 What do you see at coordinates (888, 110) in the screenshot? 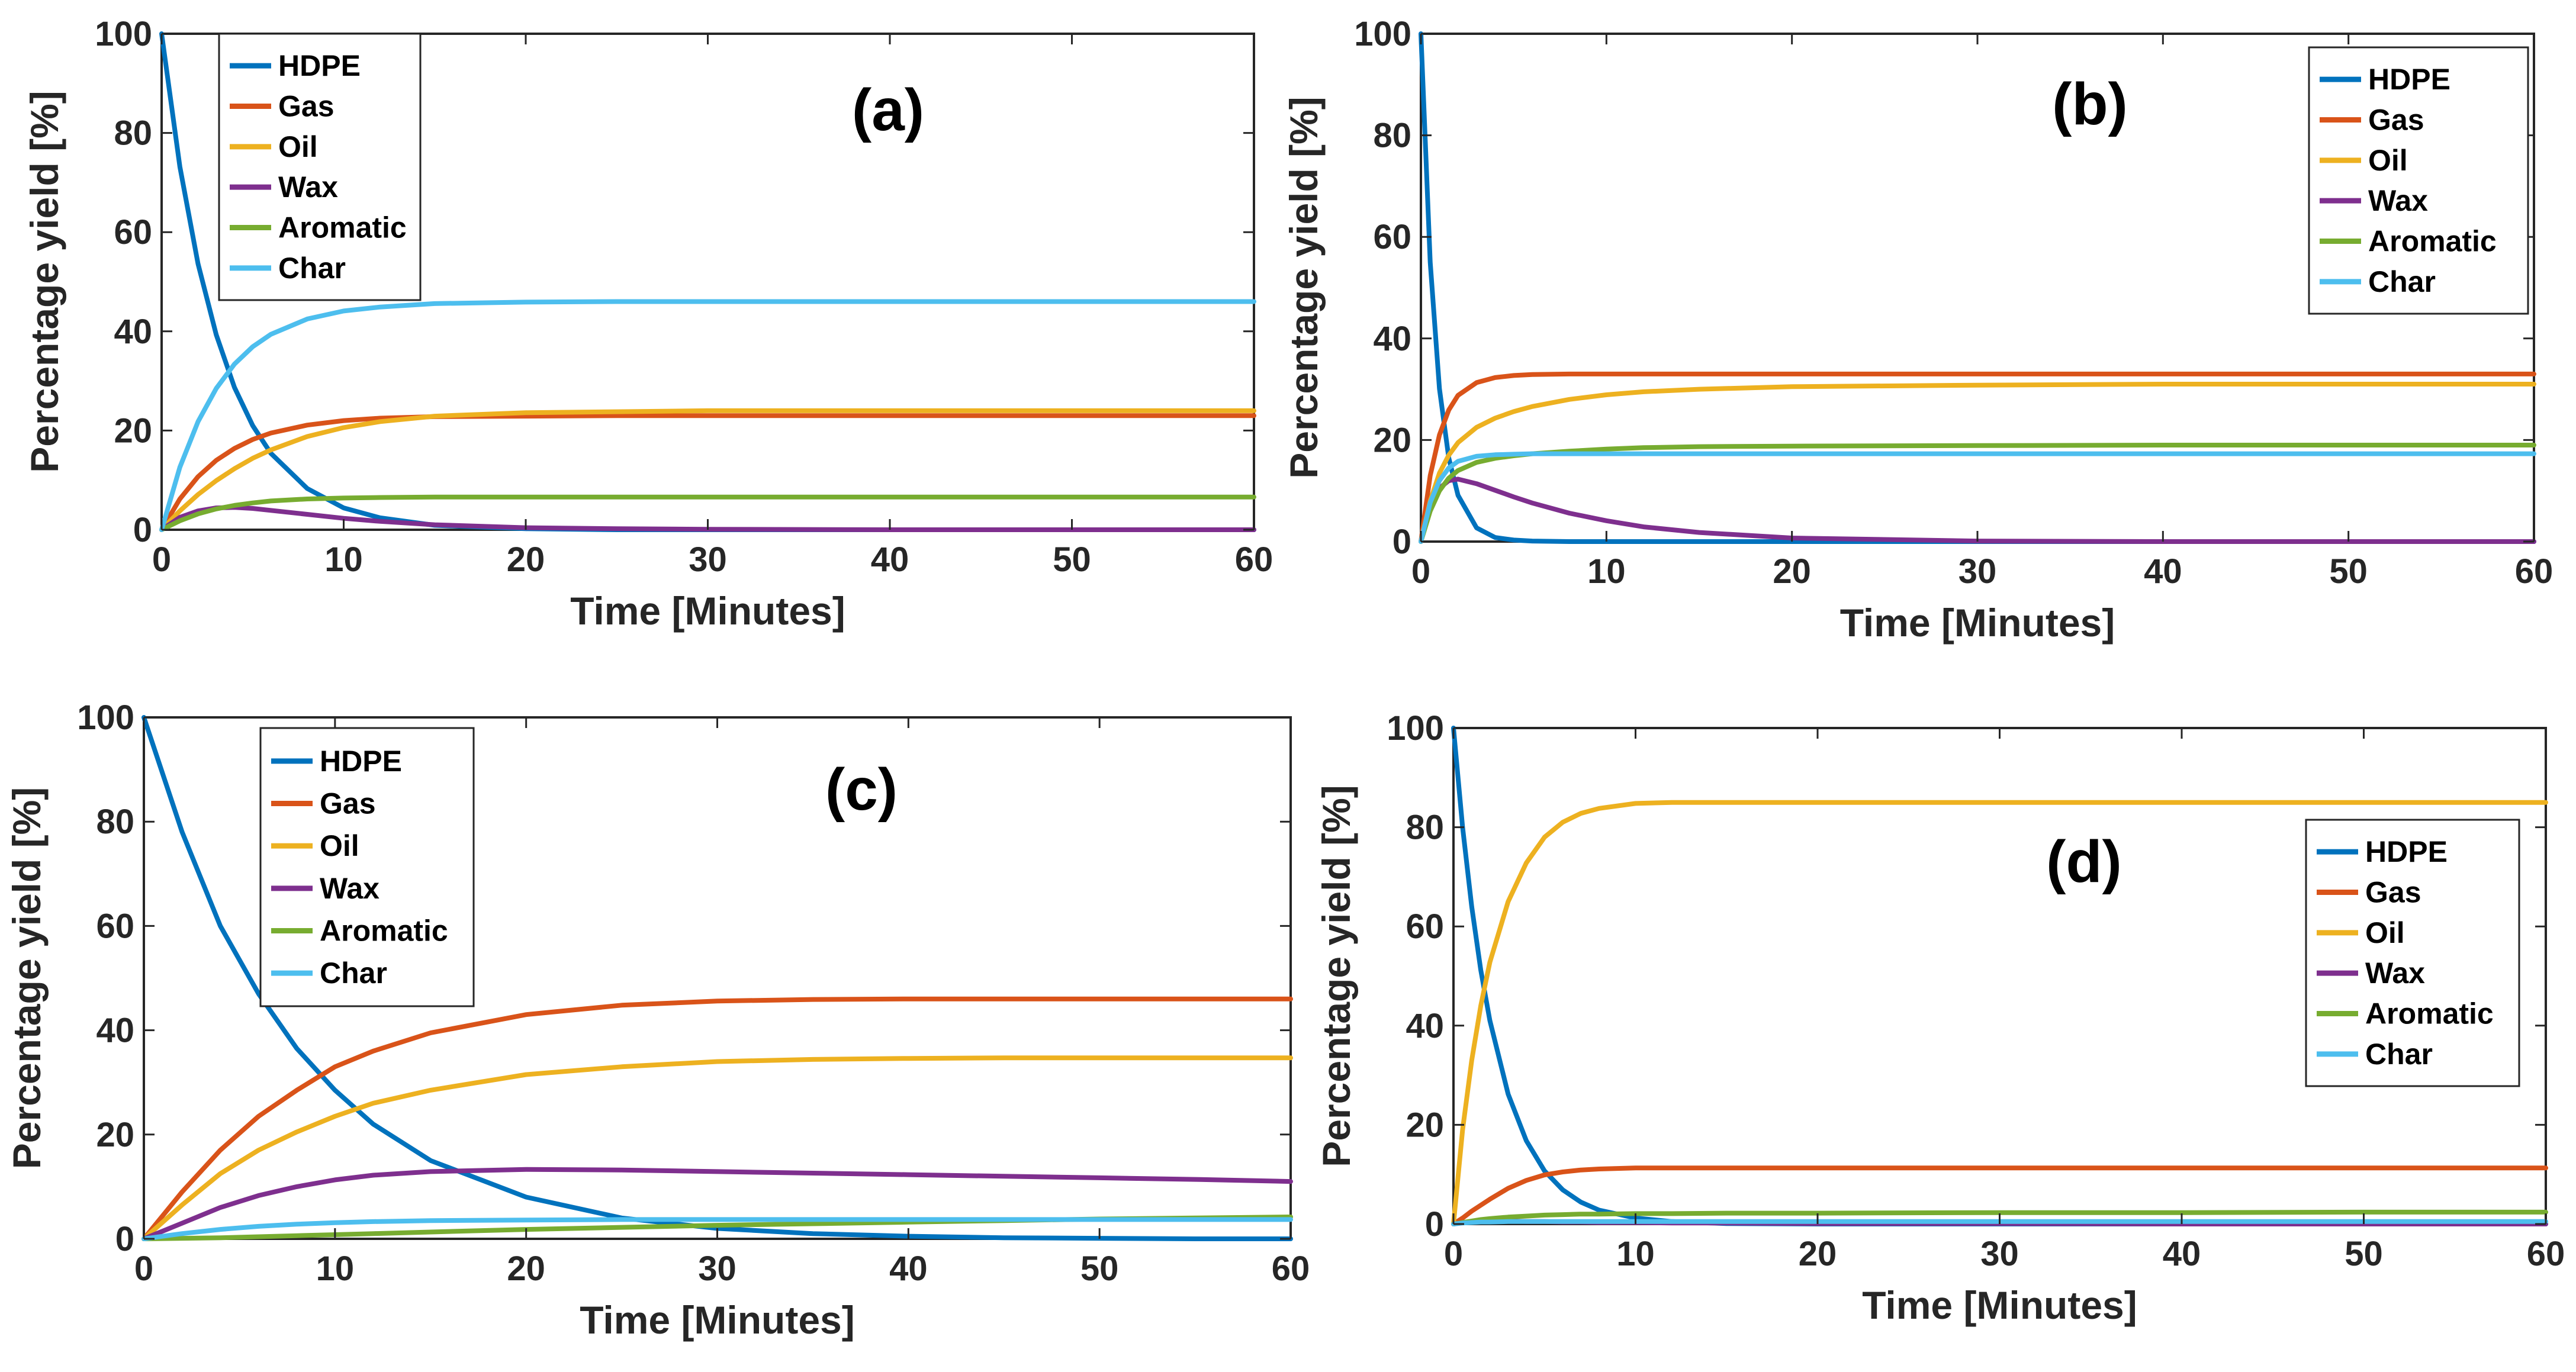
I see `panel-label: (a)` at bounding box center [888, 110].